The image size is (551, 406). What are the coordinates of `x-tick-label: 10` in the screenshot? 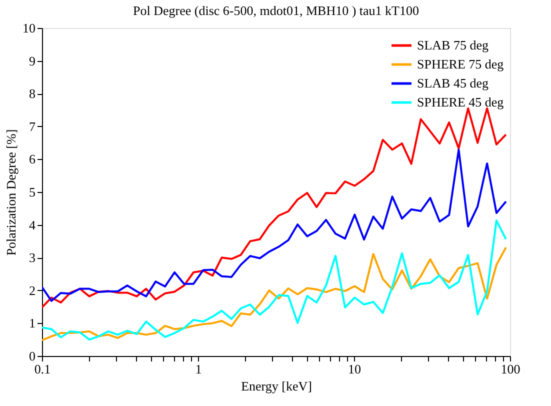 It's located at (354, 369).